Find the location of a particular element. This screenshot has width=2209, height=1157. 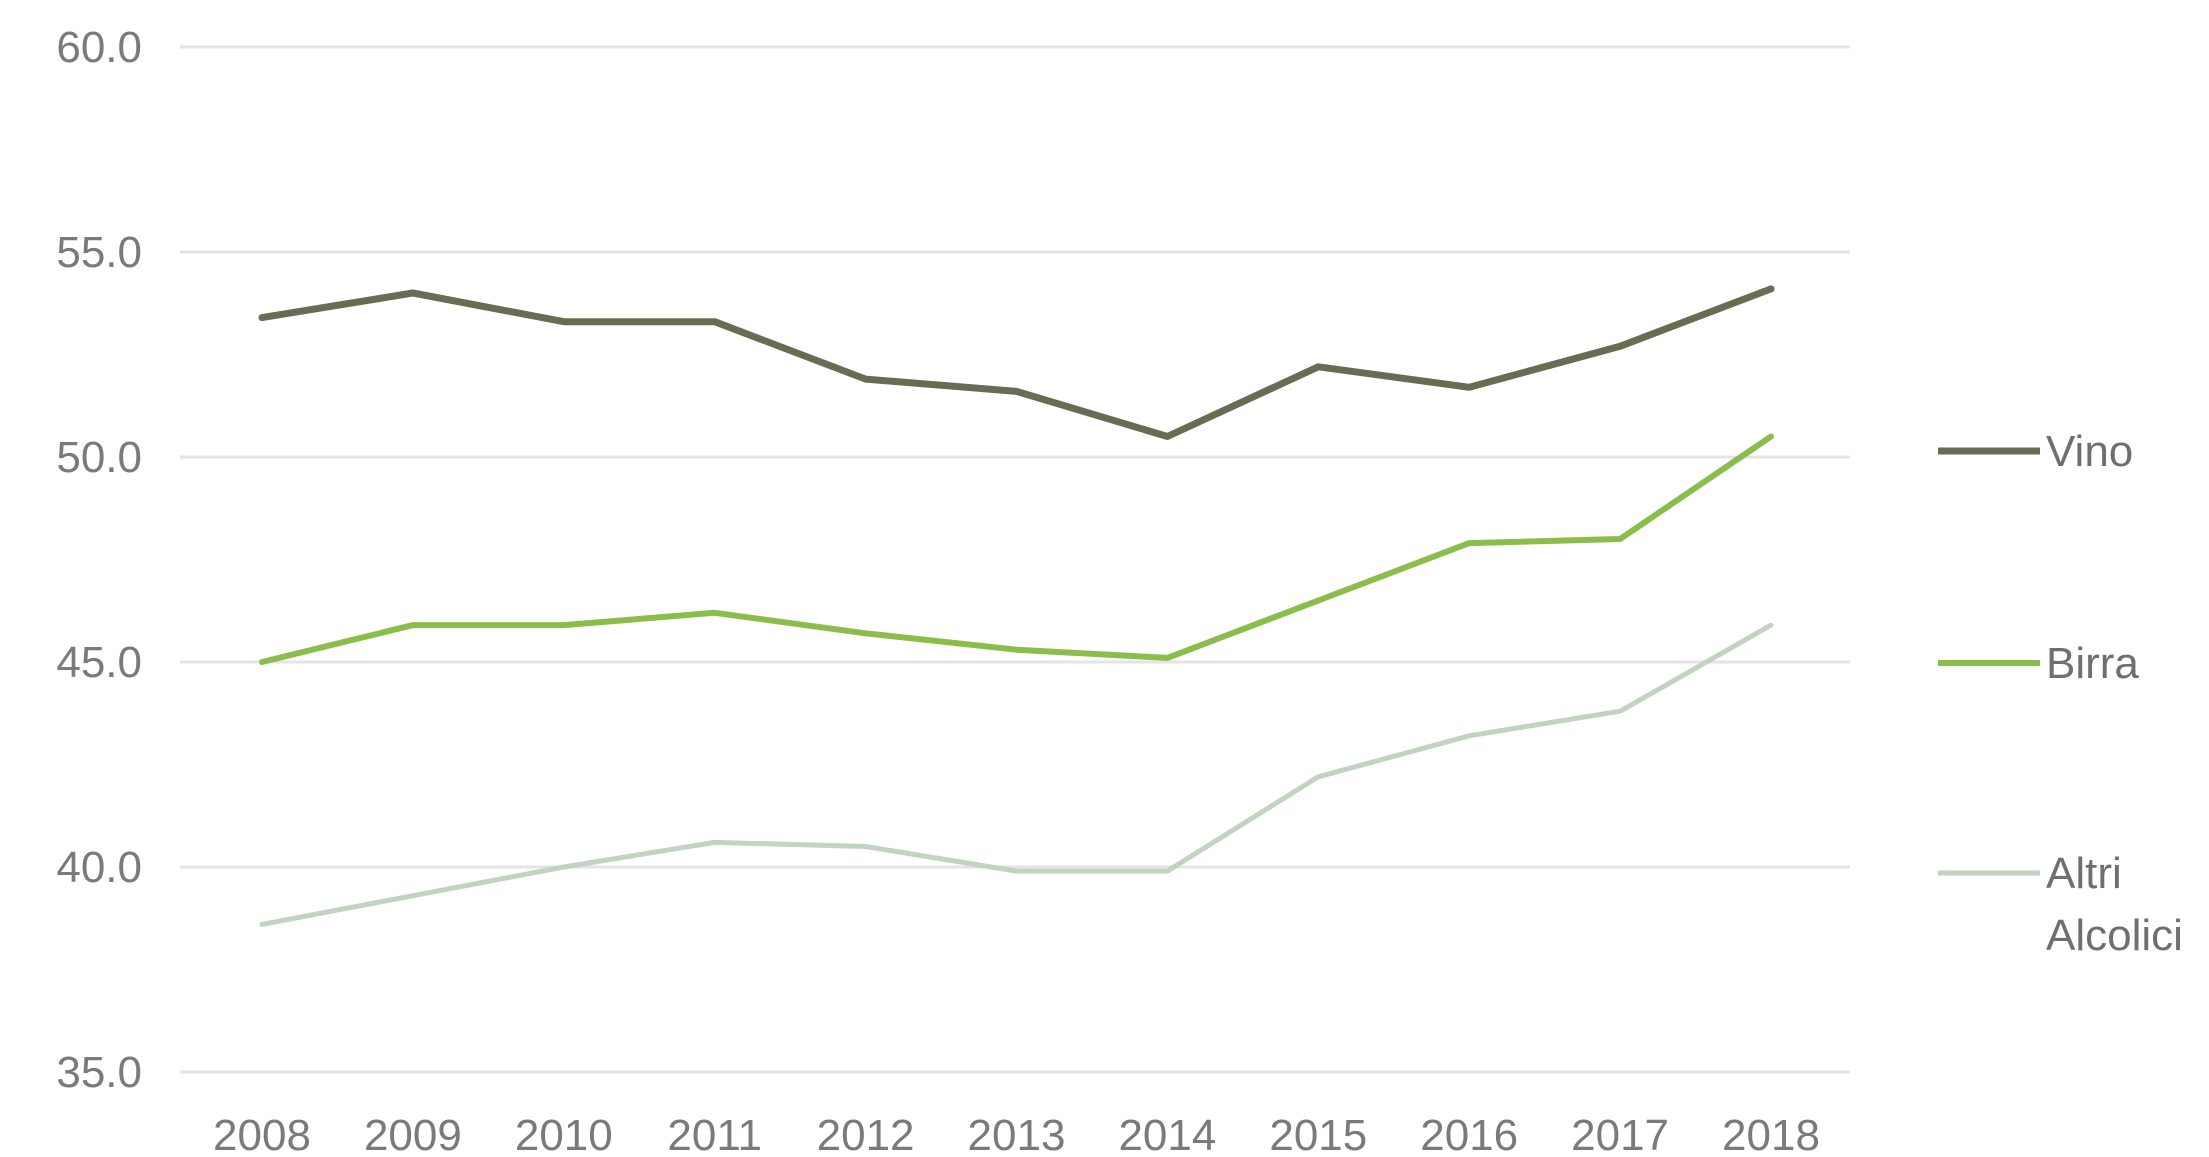

x-tick-label: 2012 is located at coordinates (866, 1134).